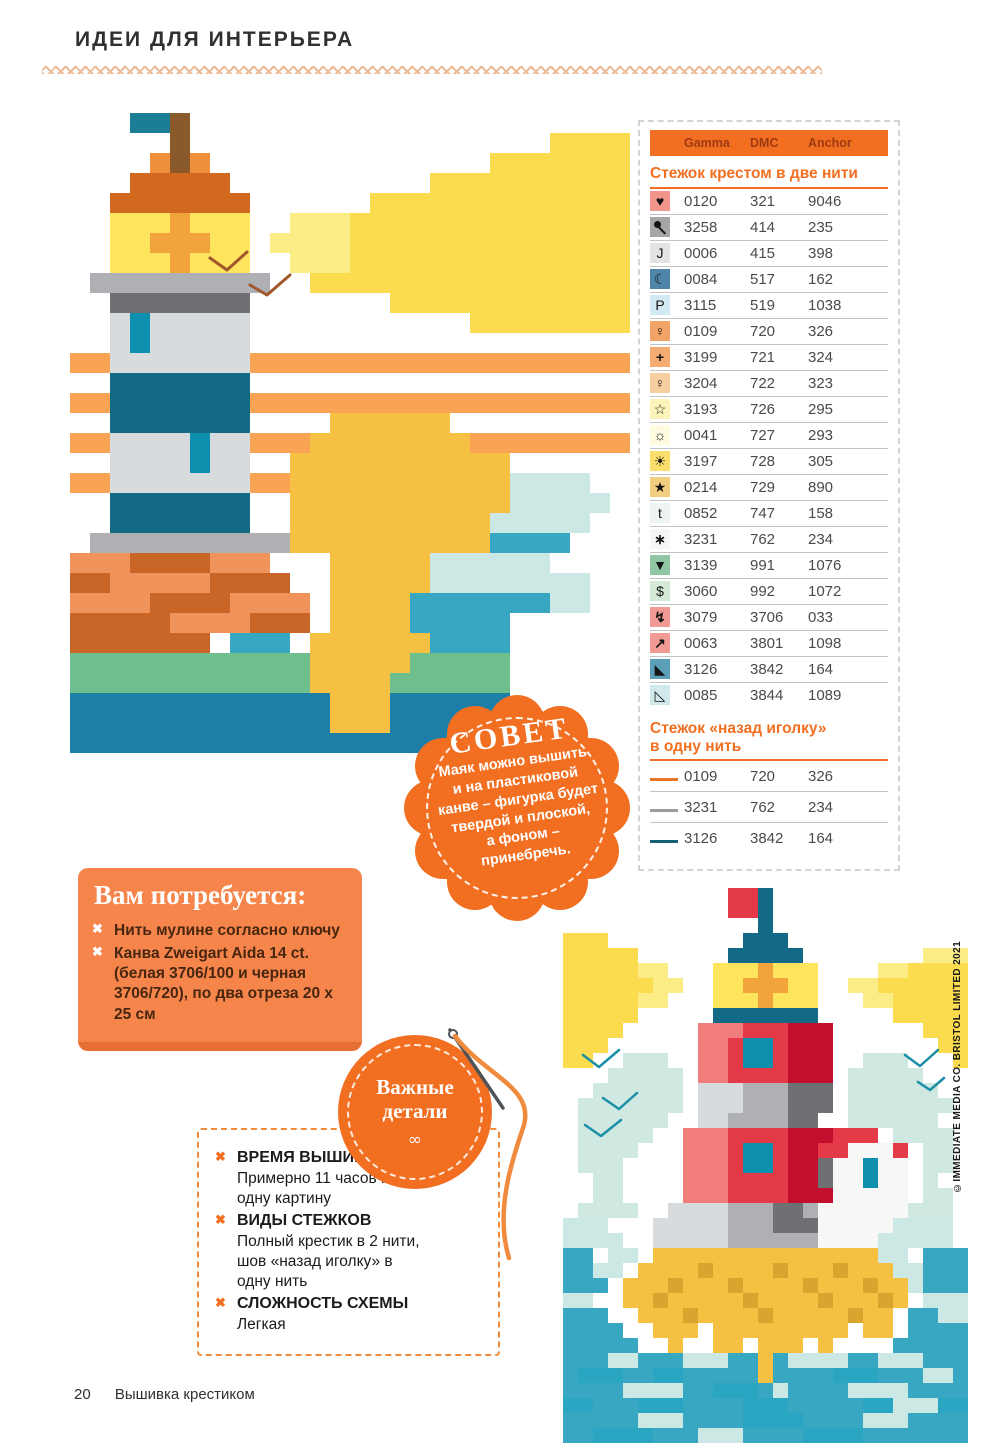 This screenshot has height=1444, width=997. Describe the element at coordinates (825, 201) in the screenshot. I see `anchor-value: 9046` at that location.